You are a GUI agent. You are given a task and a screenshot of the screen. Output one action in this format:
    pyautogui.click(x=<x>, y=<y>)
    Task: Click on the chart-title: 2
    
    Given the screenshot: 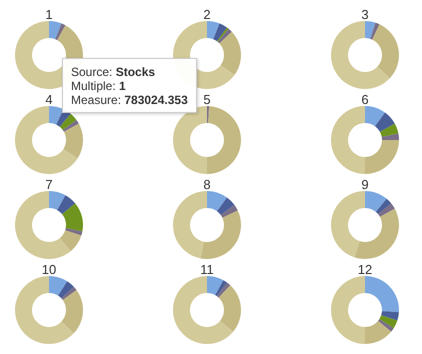 What is the action you would take?
    pyautogui.click(x=207, y=14)
    